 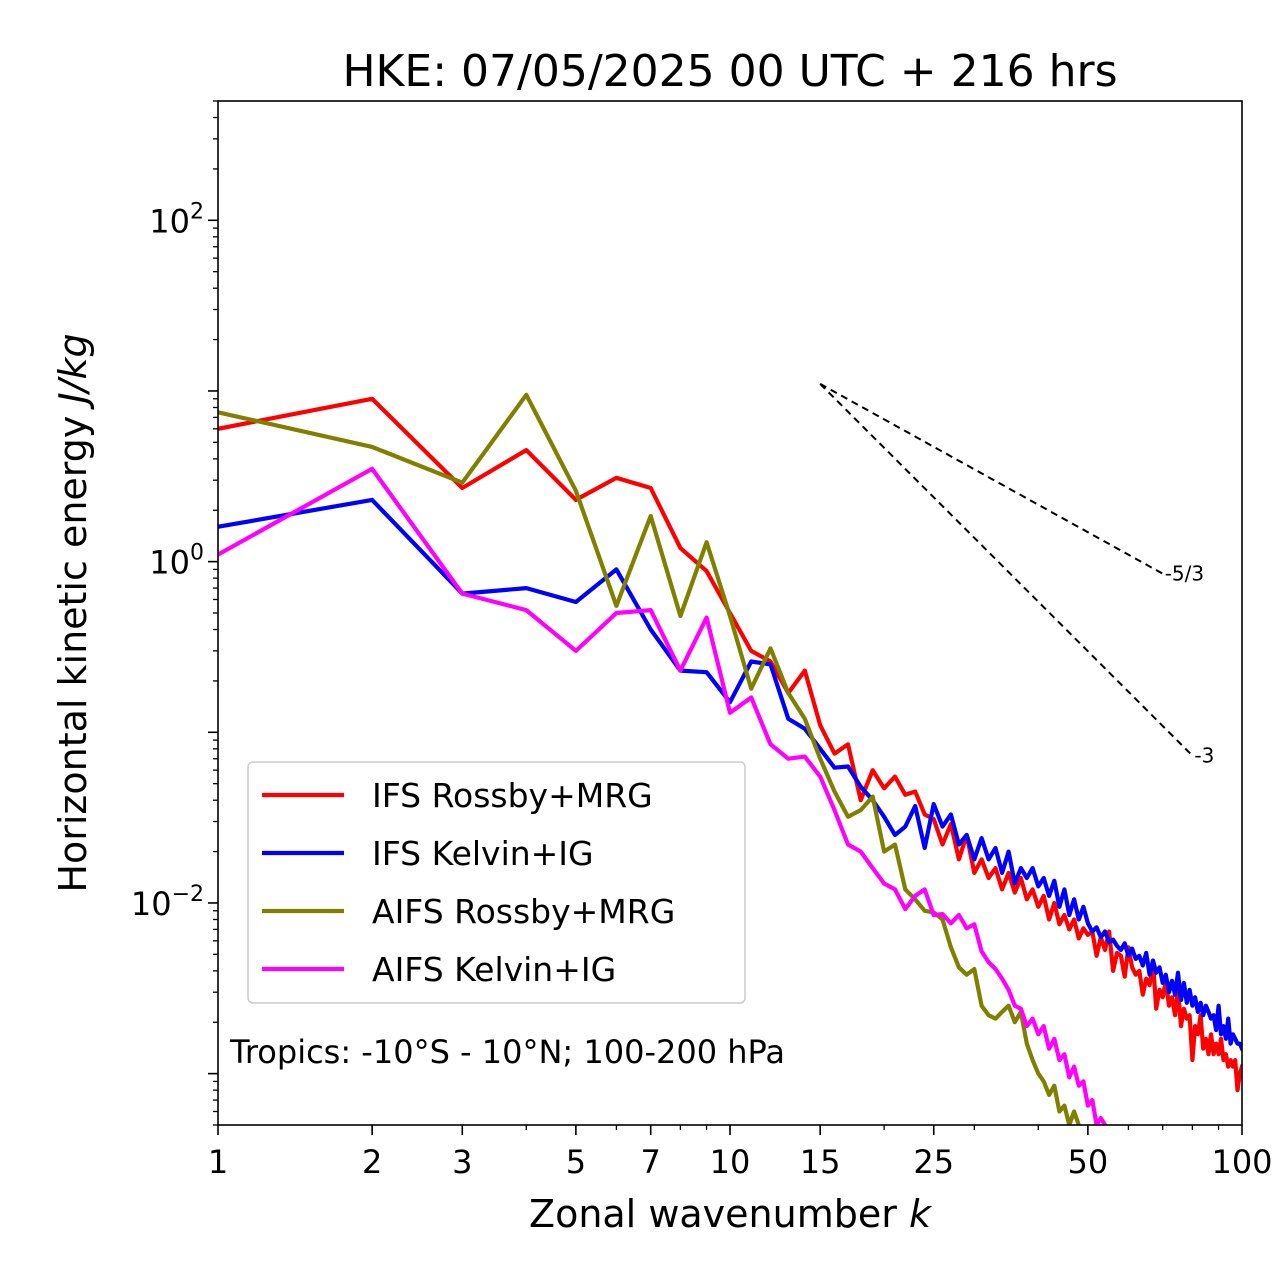 What do you see at coordinates (933, 1162) in the screenshot?
I see `x-tick-label: 25` at bounding box center [933, 1162].